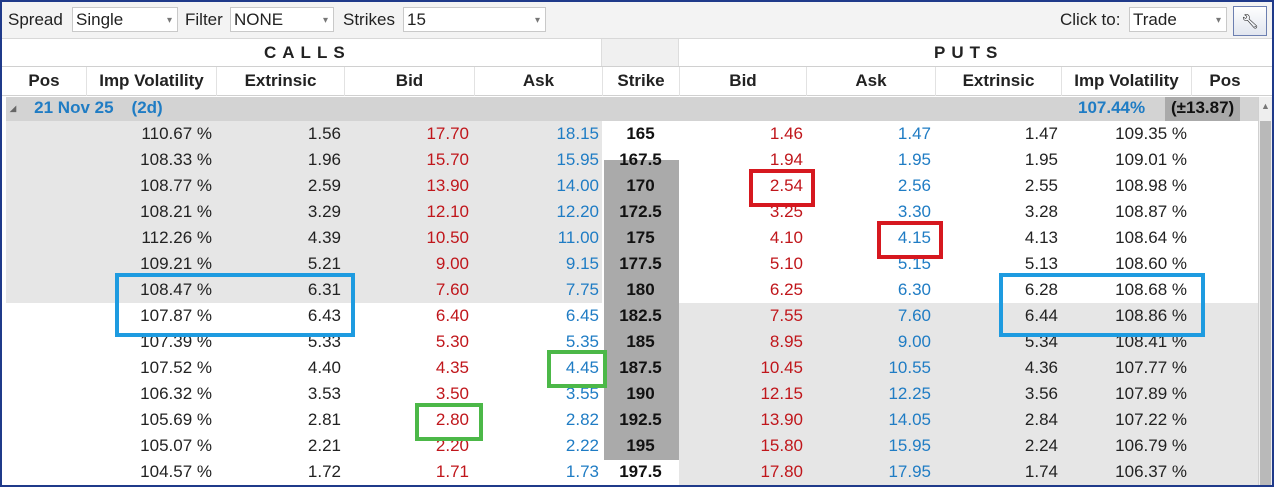  Describe the element at coordinates (909, 419) in the screenshot. I see `put-ask-cell: 14.05` at that location.